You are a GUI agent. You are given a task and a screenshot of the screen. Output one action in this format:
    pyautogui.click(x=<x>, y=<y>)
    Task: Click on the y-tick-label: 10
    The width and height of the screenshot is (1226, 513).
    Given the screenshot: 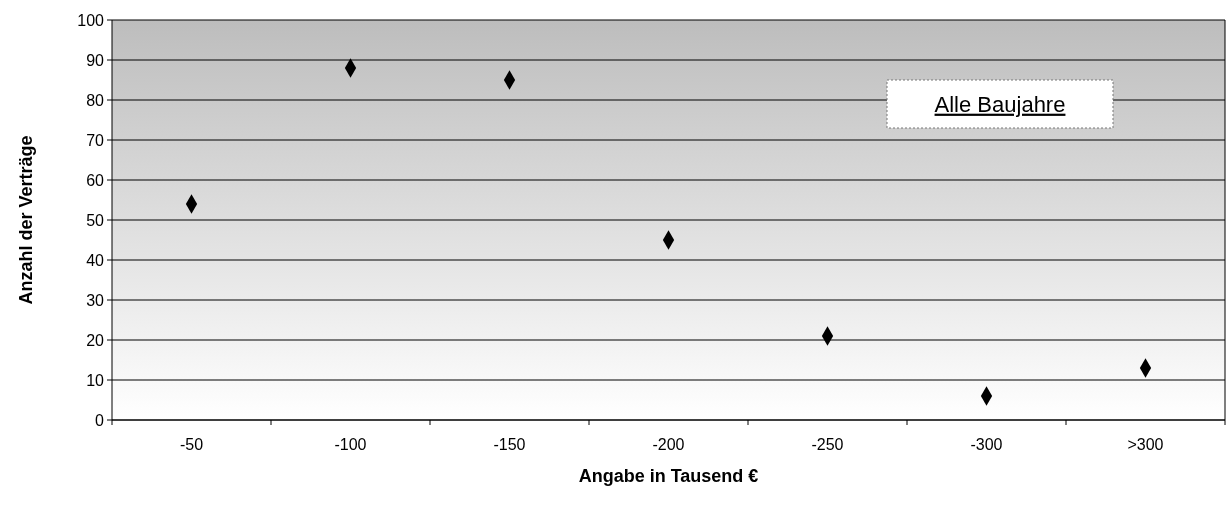 What is the action you would take?
    pyautogui.click(x=95, y=380)
    